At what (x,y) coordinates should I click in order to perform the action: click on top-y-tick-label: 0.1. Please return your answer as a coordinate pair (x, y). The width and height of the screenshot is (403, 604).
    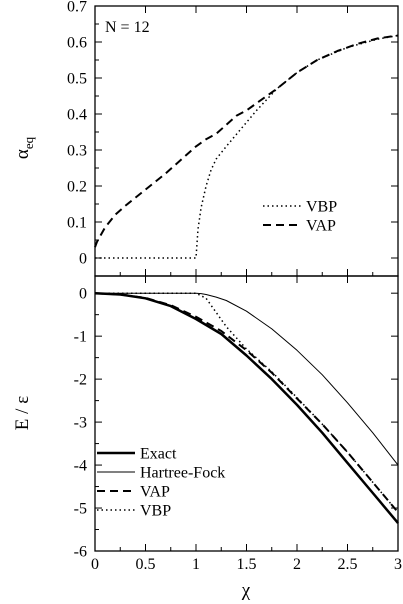
    Looking at the image, I should click on (77, 223).